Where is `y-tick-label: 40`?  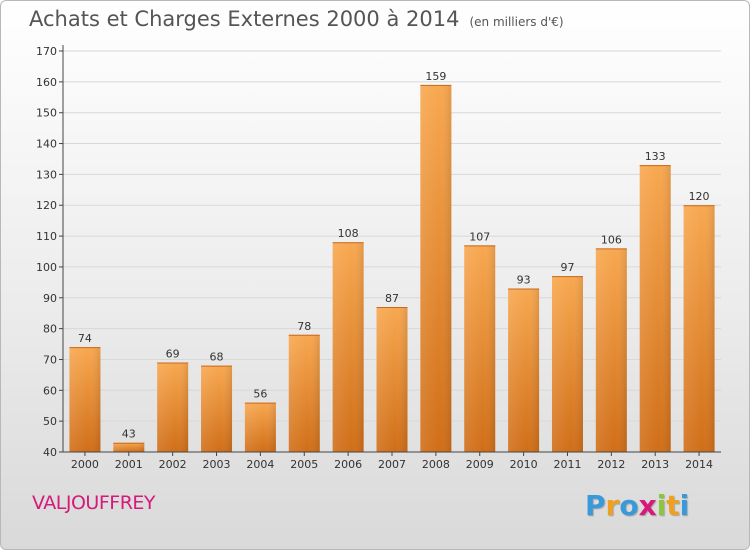 y-tick-label: 40 is located at coordinates (50, 452).